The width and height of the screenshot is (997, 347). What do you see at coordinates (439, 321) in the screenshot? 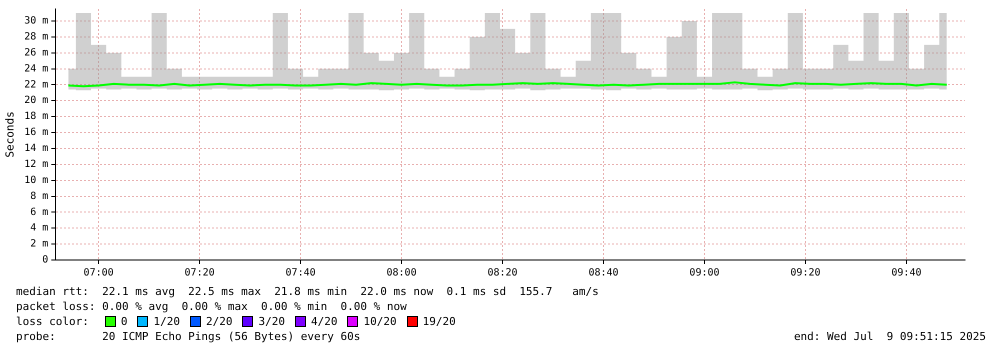
I see `text: 19/20` at bounding box center [439, 321].